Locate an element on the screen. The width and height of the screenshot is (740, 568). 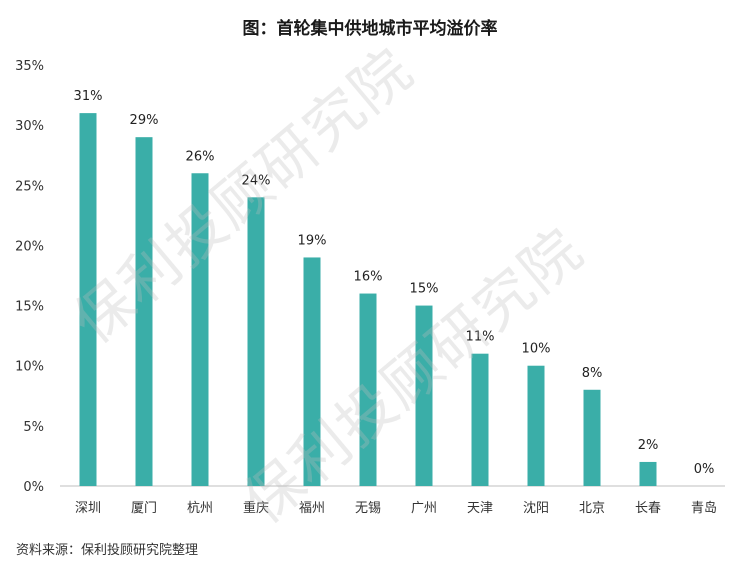
data-label: 16% is located at coordinates (368, 277).